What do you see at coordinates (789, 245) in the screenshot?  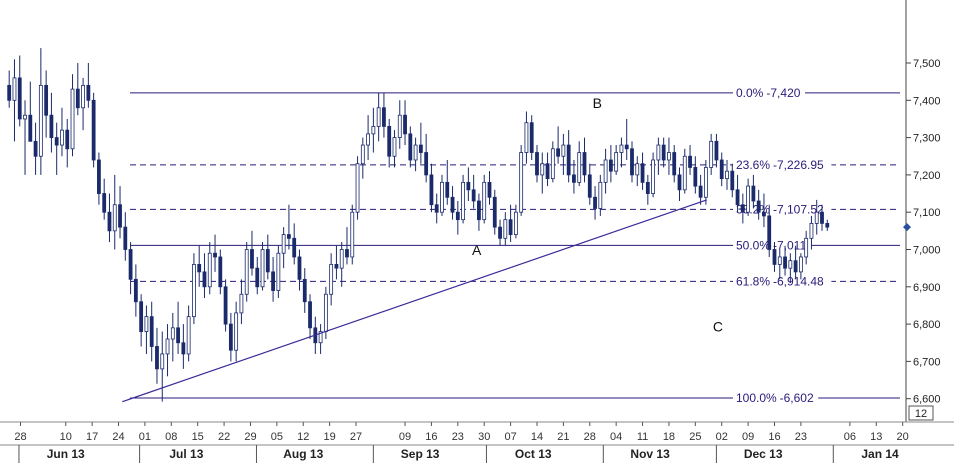 I see `fib-value-label: -7,011` at bounding box center [789, 245].